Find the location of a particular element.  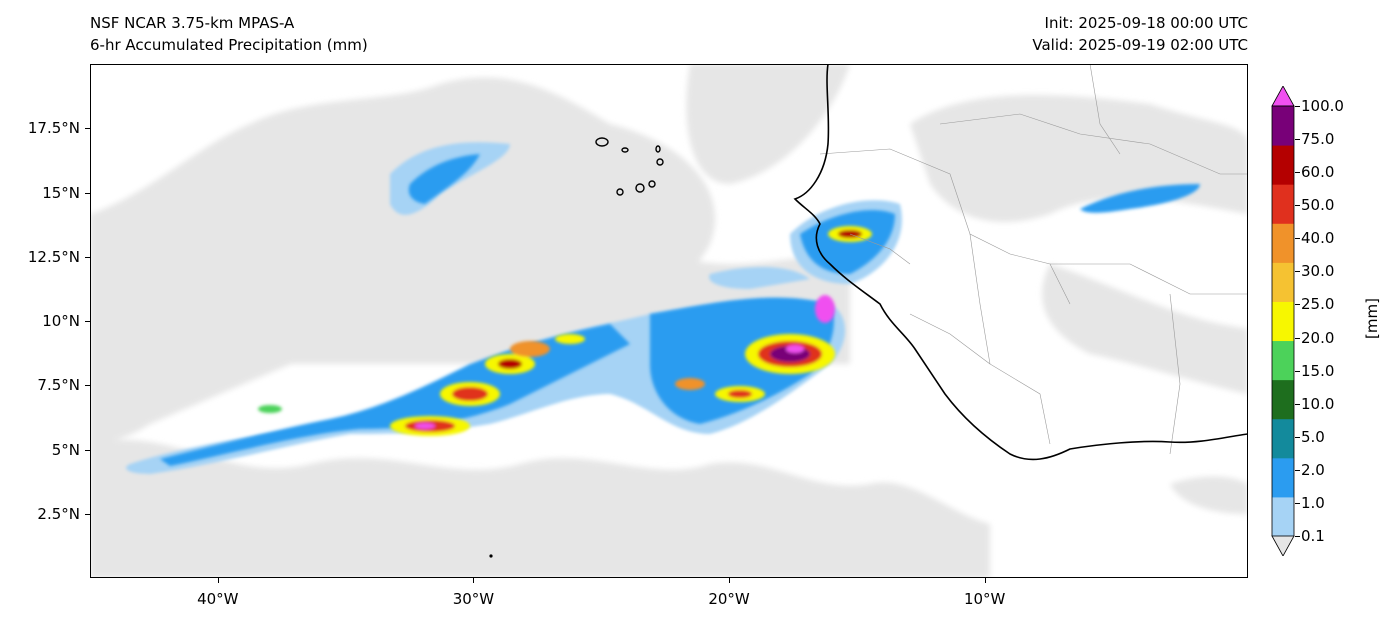

lon-tick-label: 10°W is located at coordinates (984, 599).